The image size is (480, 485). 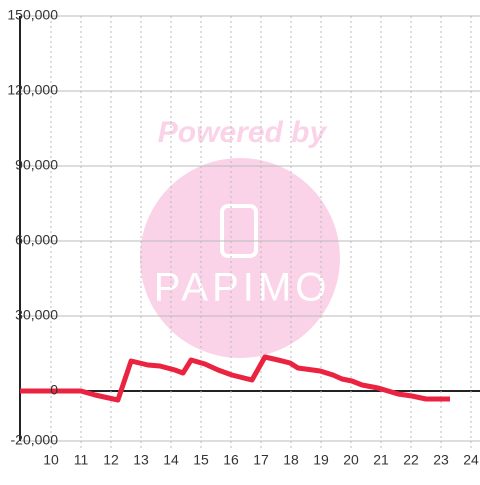 I want to click on x-tick-label: 19, so click(x=321, y=460).